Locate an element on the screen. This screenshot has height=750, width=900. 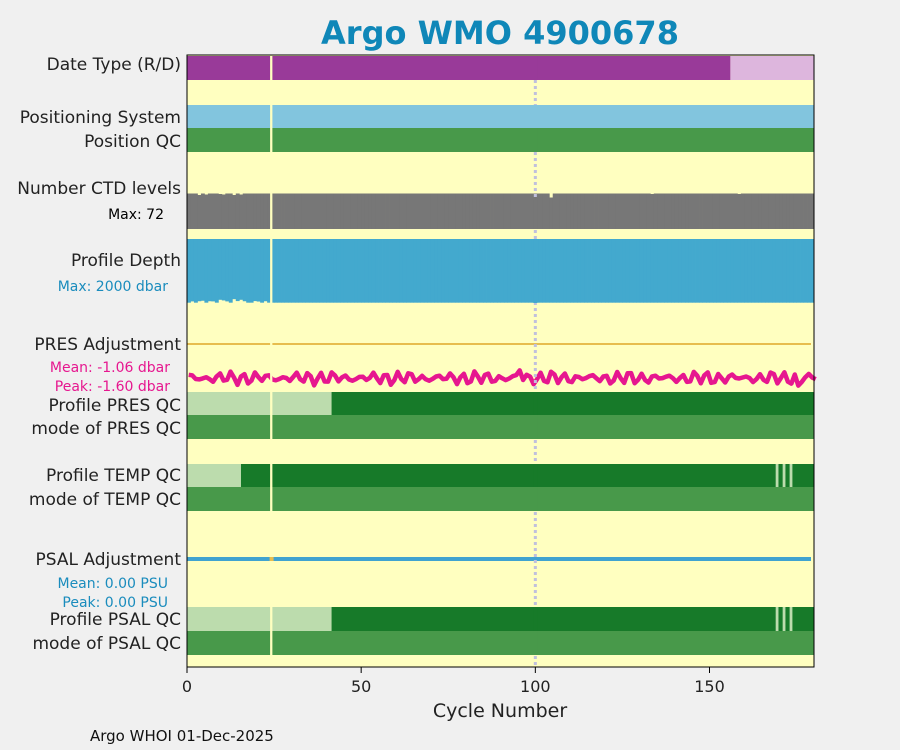
x-tick-label: 150 is located at coordinates (709, 686).